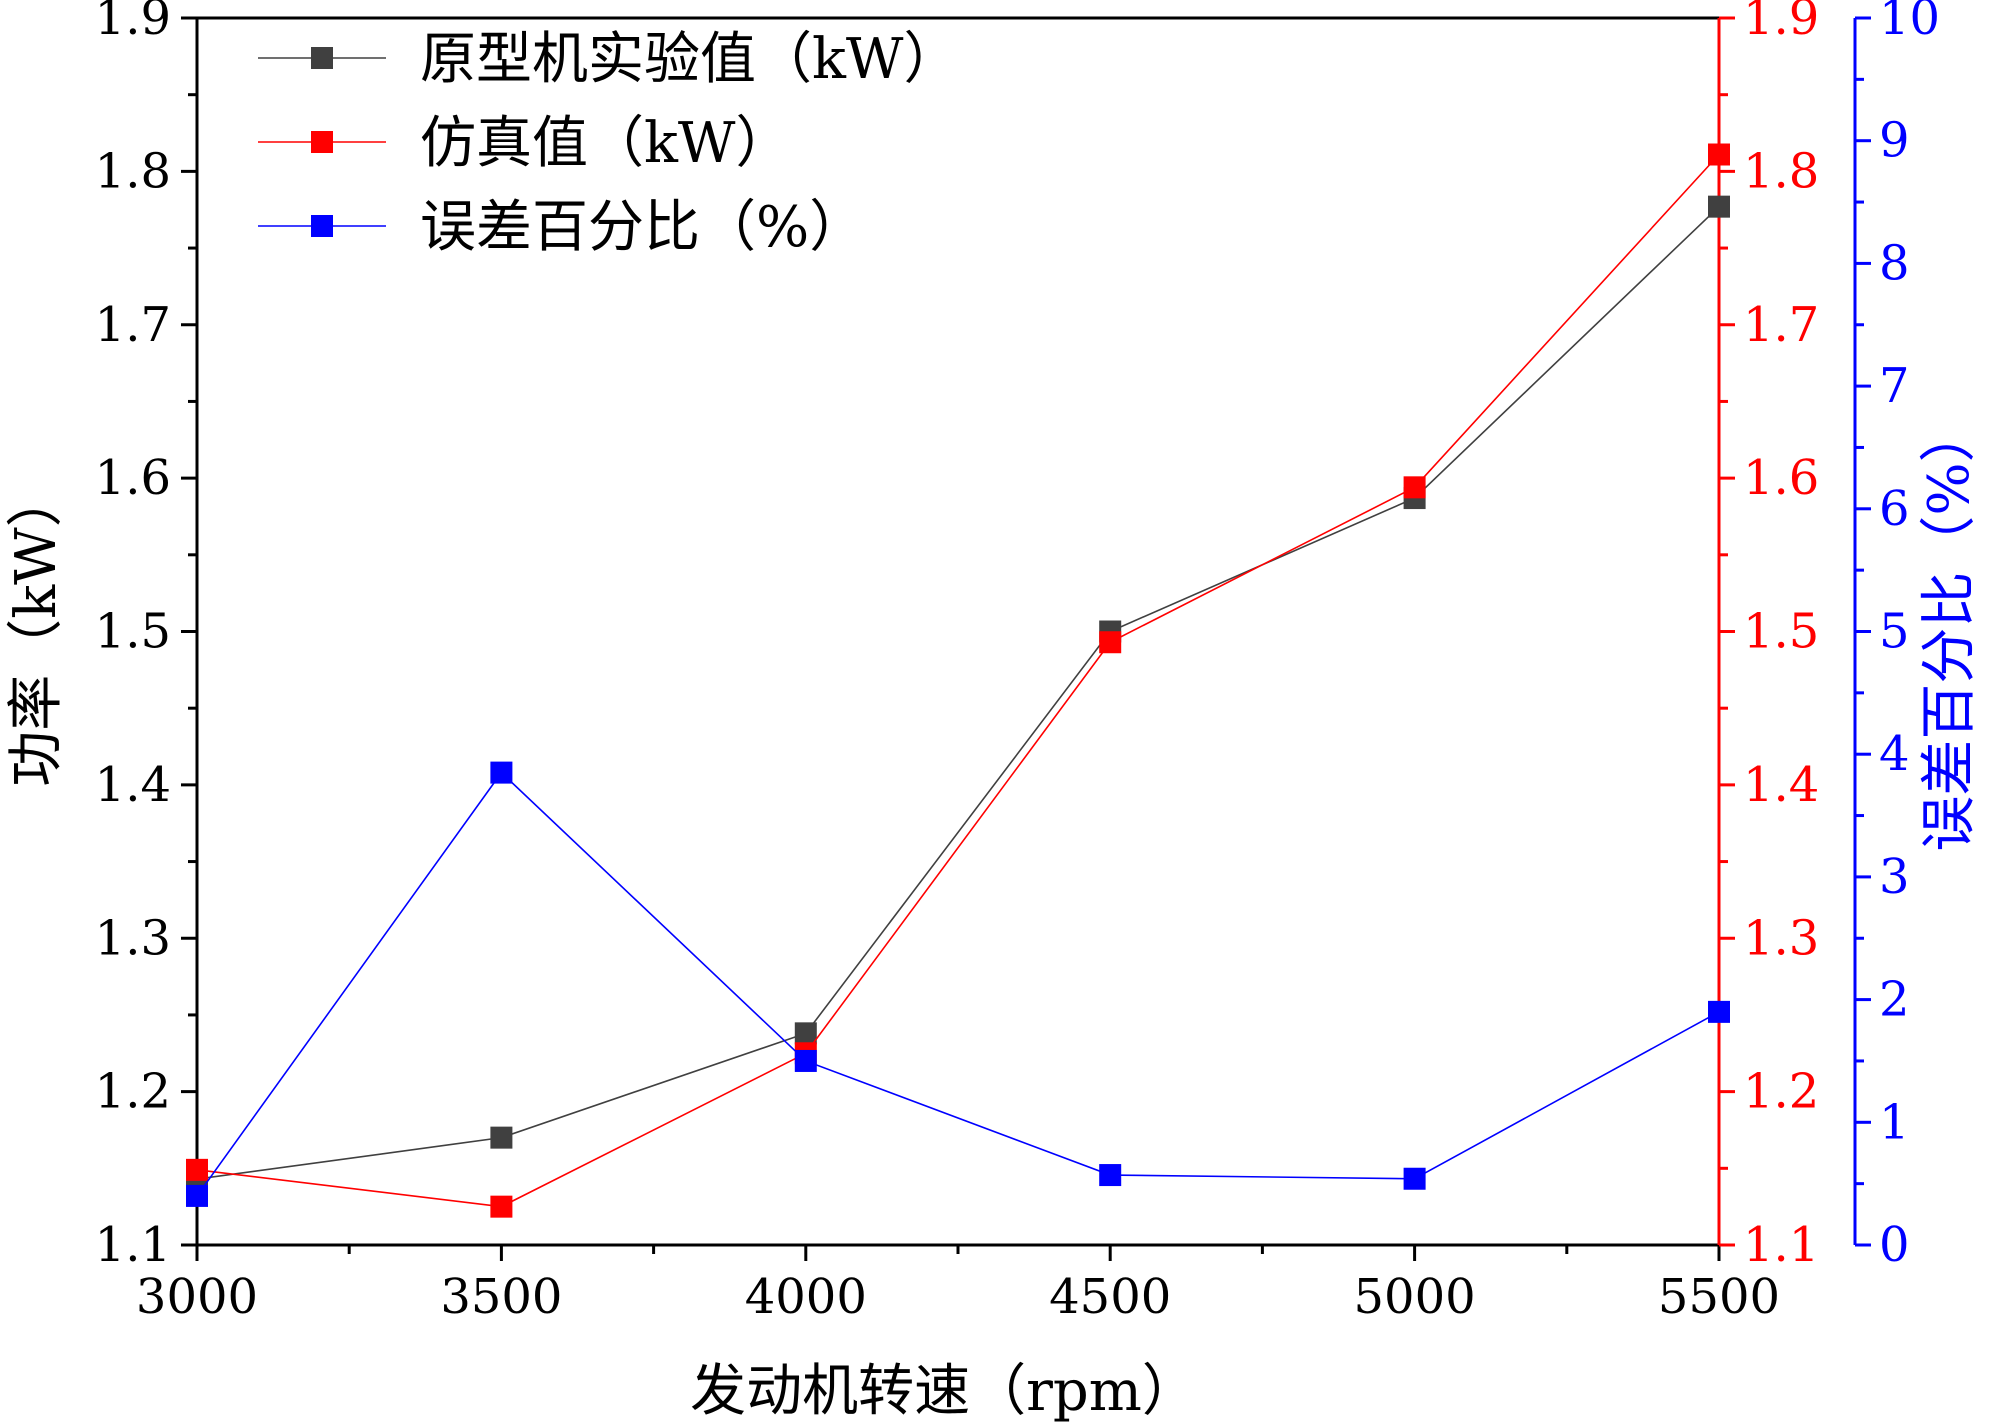 Image resolution: width=2000 pixels, height=1422 pixels. Describe the element at coordinates (1781, 23) in the screenshot. I see `red-y-tick-label: 1.9` at that location.